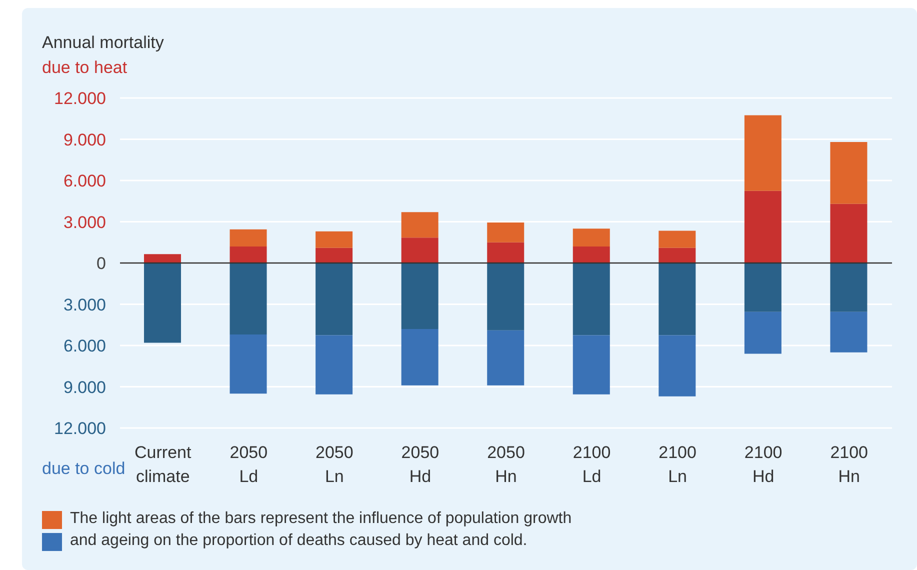 The image size is (917, 570). I want to click on y-axis-title: Annual mortality, so click(103, 43).